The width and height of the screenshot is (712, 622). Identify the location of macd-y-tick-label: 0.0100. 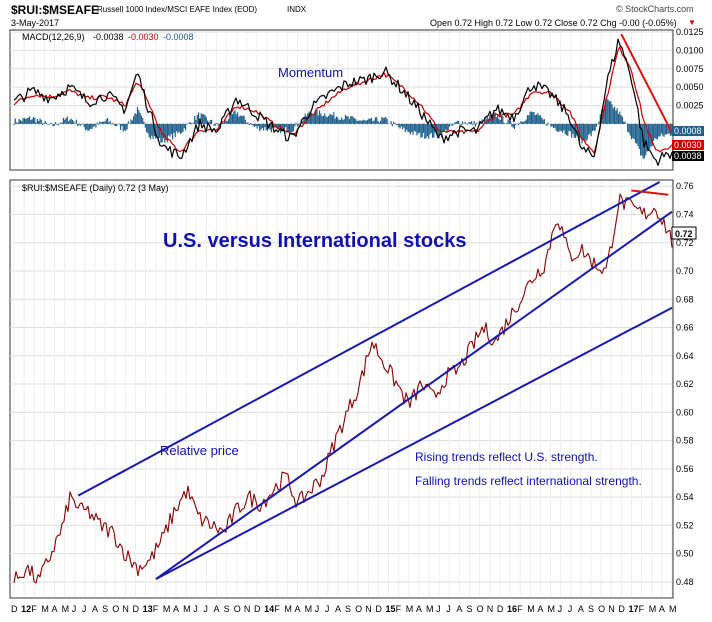
(690, 50).